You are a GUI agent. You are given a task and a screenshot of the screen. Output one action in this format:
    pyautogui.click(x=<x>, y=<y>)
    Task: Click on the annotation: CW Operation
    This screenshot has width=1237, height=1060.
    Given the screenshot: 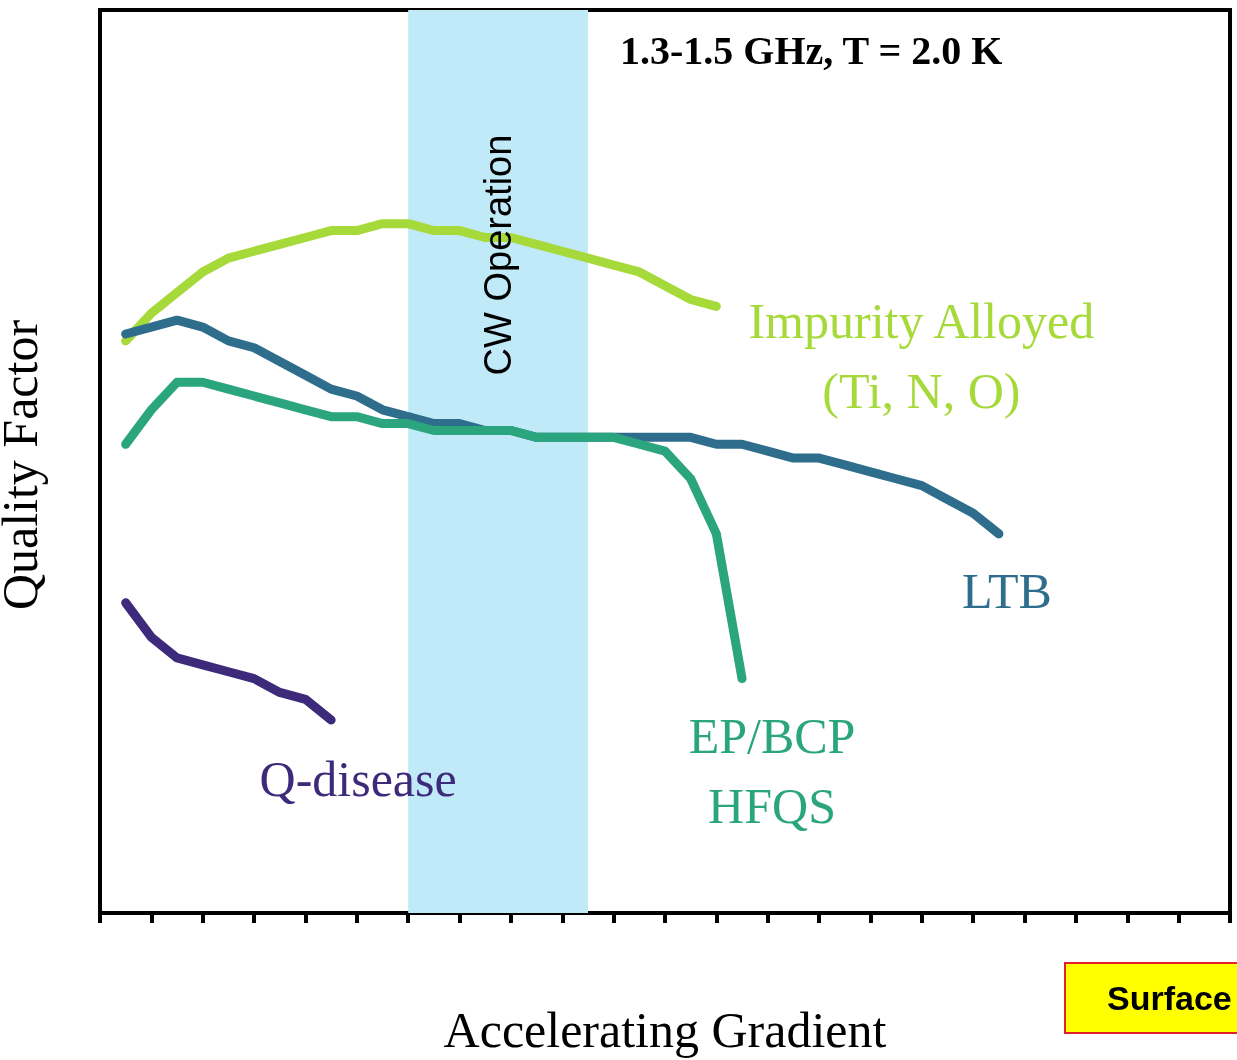 What is the action you would take?
    pyautogui.click(x=498, y=255)
    